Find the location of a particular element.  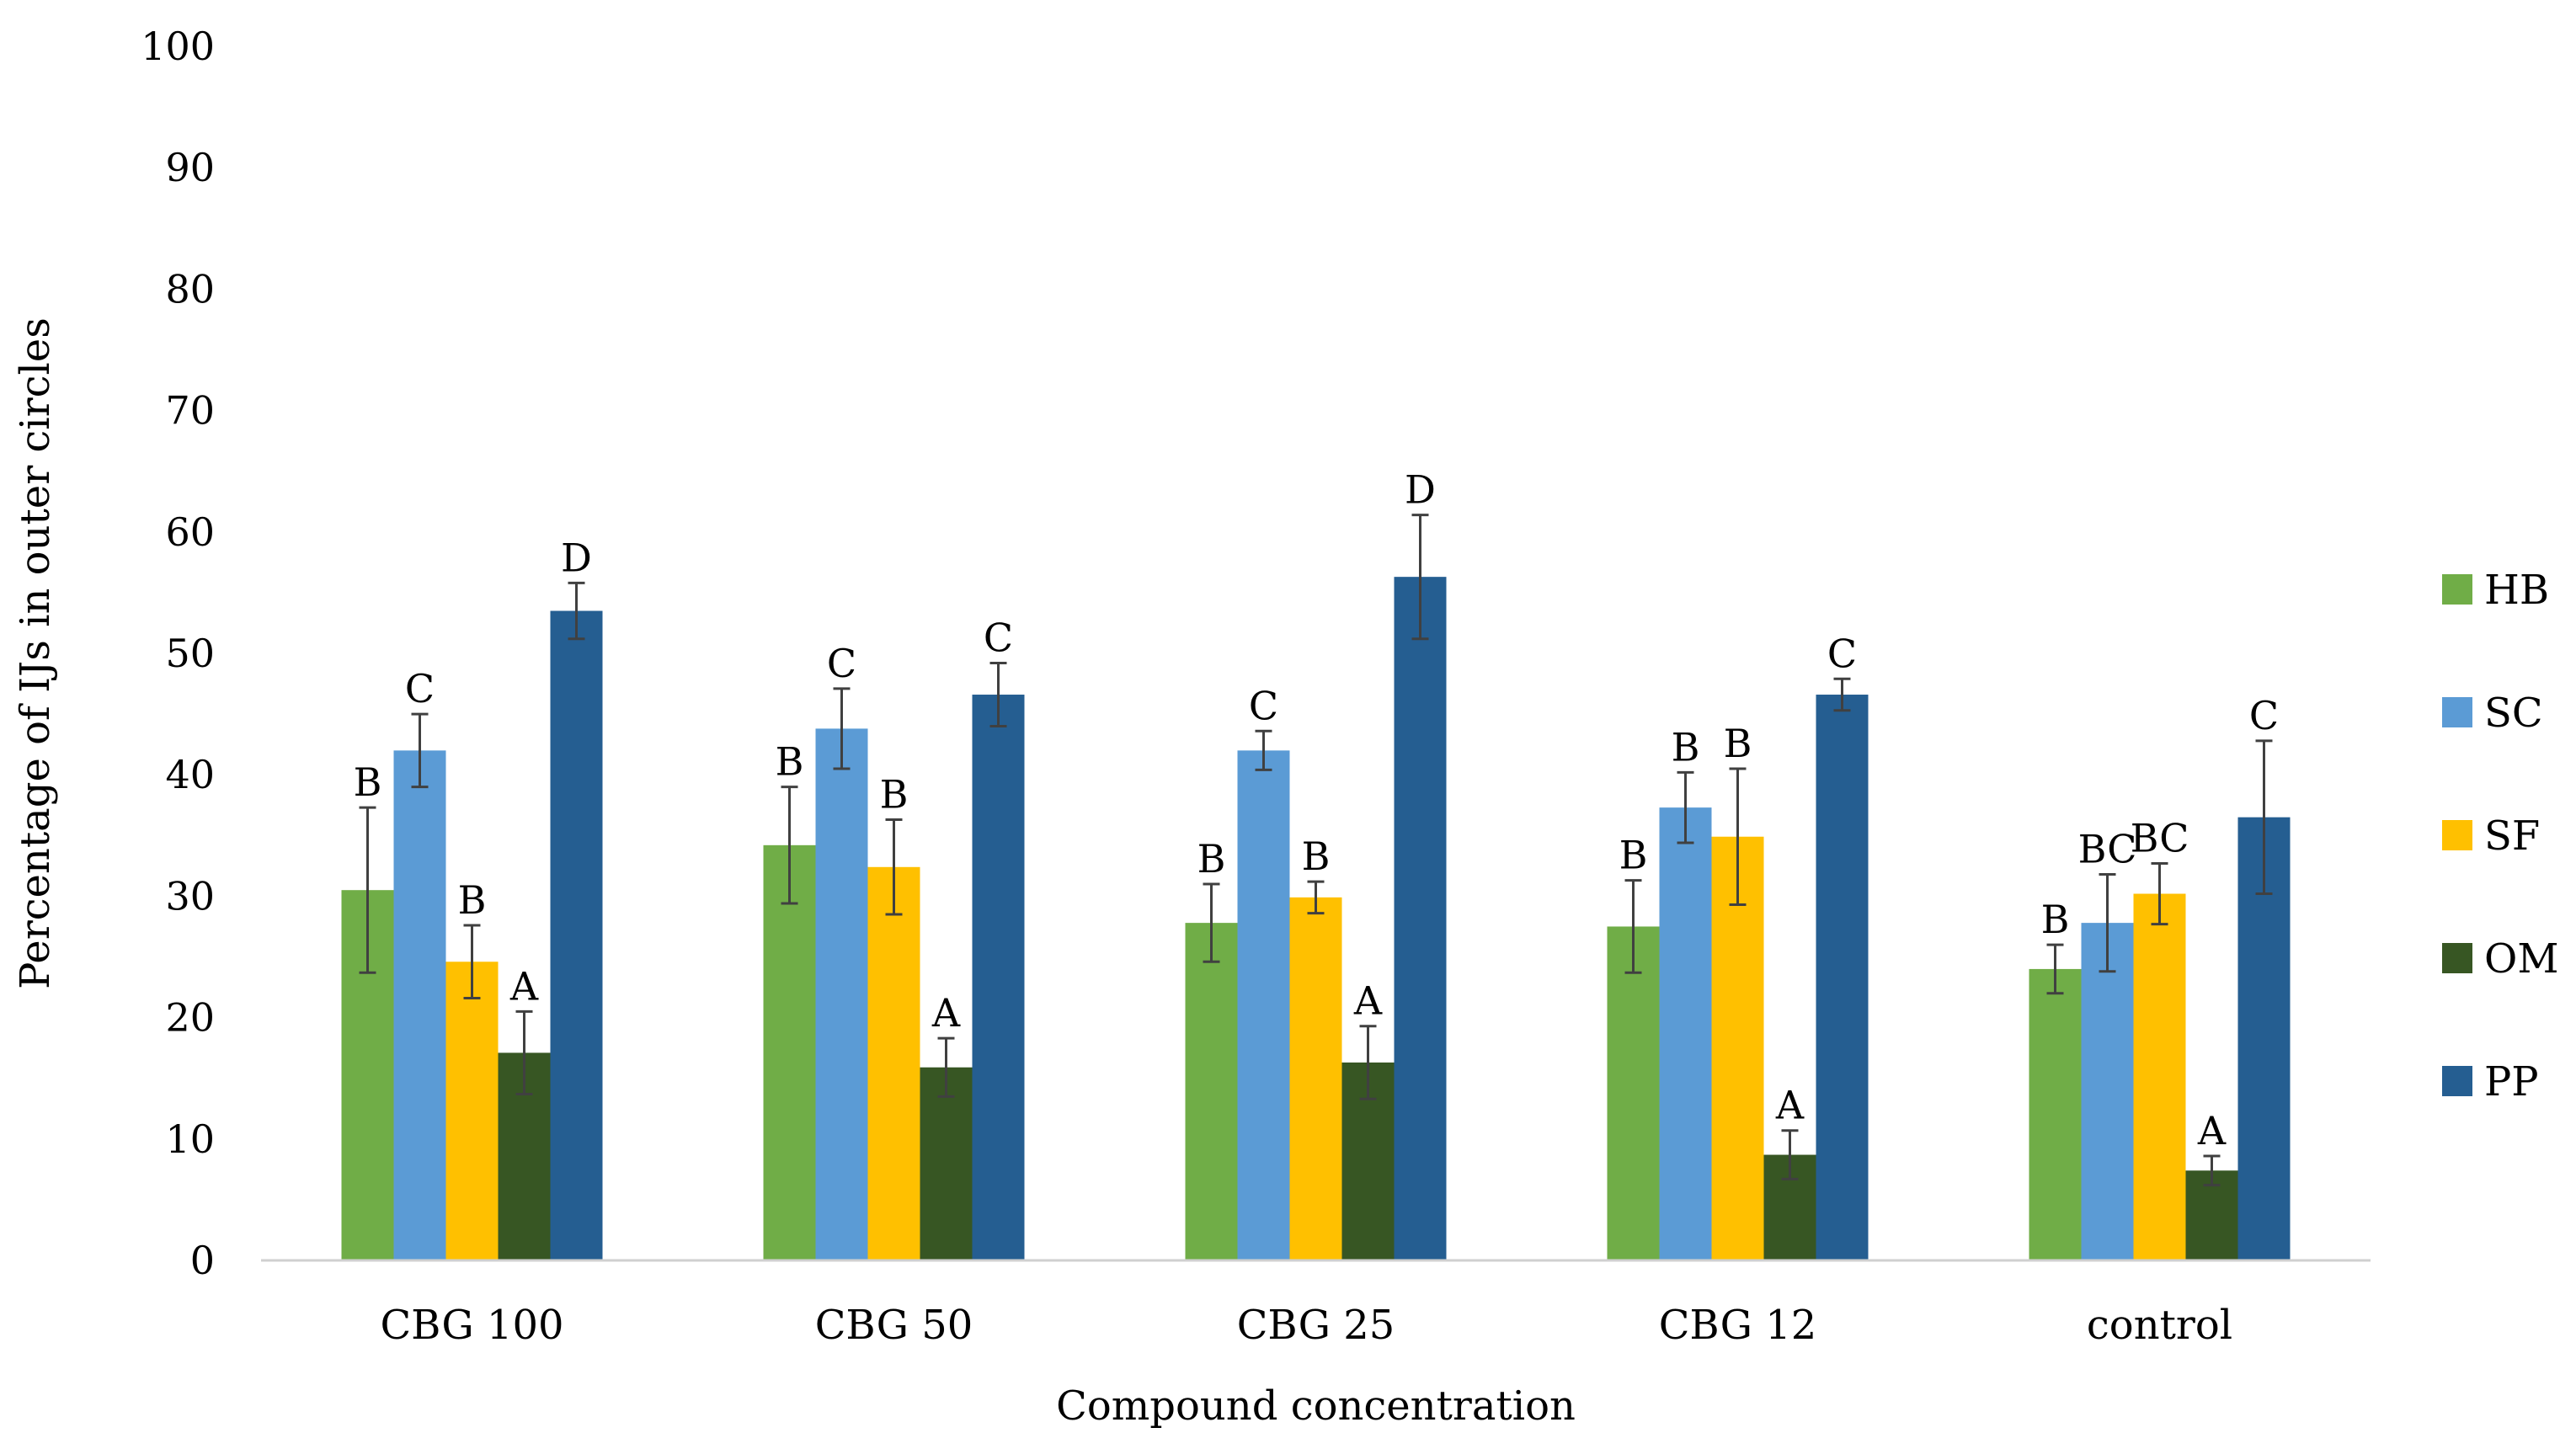

legend-item-hb: HB is located at coordinates (2495, 590).